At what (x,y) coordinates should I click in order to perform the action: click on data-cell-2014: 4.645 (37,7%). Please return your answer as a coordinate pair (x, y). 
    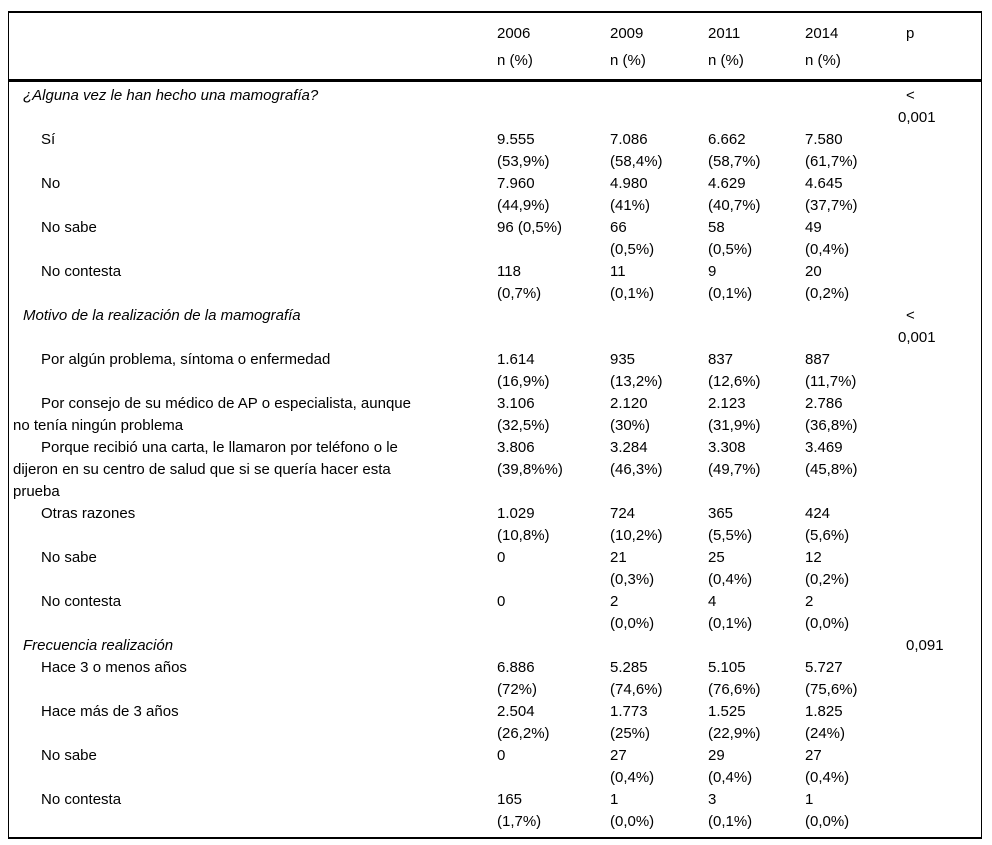
    Looking at the image, I should click on (831, 194).